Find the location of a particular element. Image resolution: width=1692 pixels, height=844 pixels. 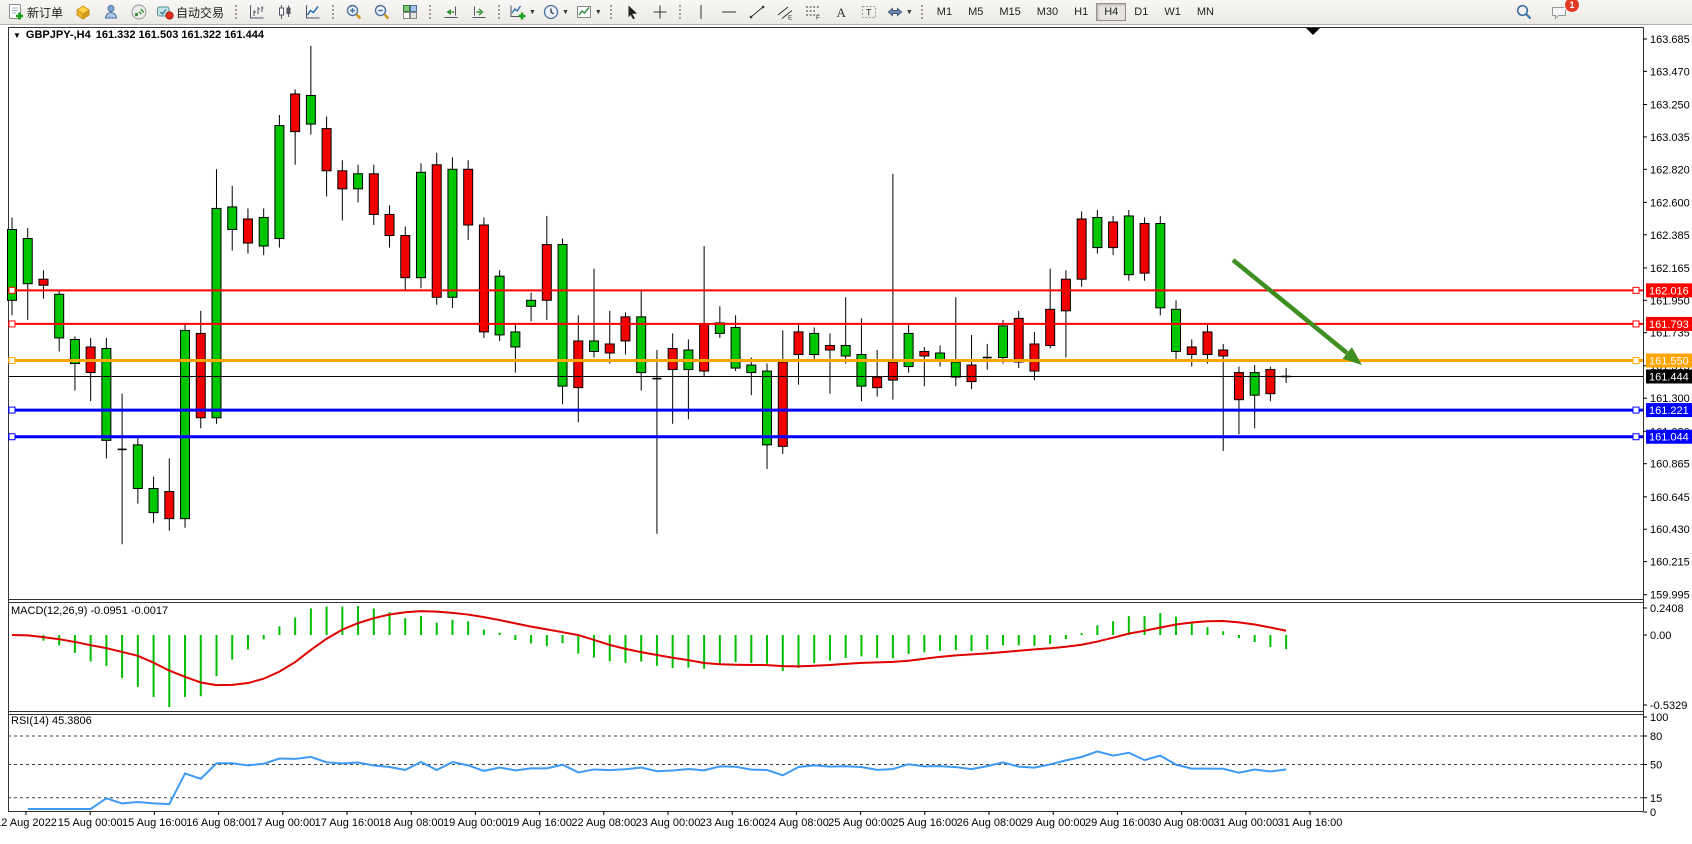

svg-text: 161.550 is located at coordinates (1669, 362).